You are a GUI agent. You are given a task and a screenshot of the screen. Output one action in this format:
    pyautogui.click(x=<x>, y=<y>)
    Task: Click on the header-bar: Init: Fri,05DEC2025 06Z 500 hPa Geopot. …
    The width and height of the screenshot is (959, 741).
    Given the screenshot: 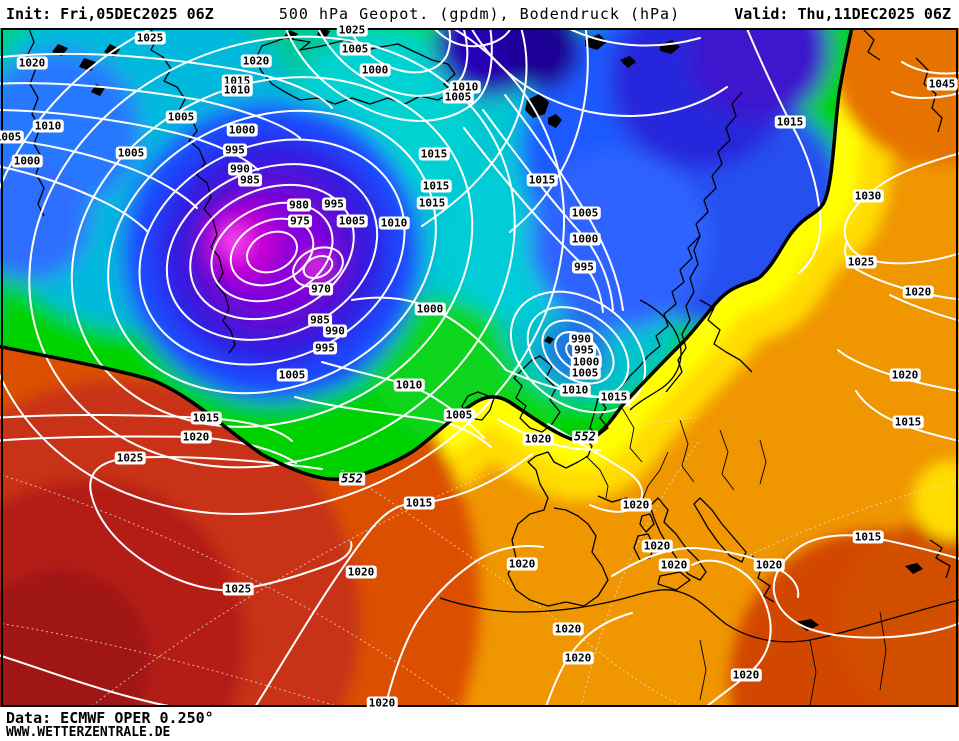 What is the action you would take?
    pyautogui.click(x=479, y=14)
    